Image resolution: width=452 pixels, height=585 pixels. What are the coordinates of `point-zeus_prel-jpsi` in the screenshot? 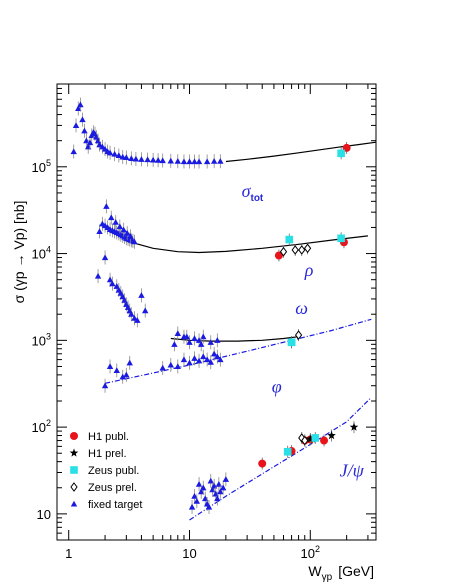 It's located at (305, 440).